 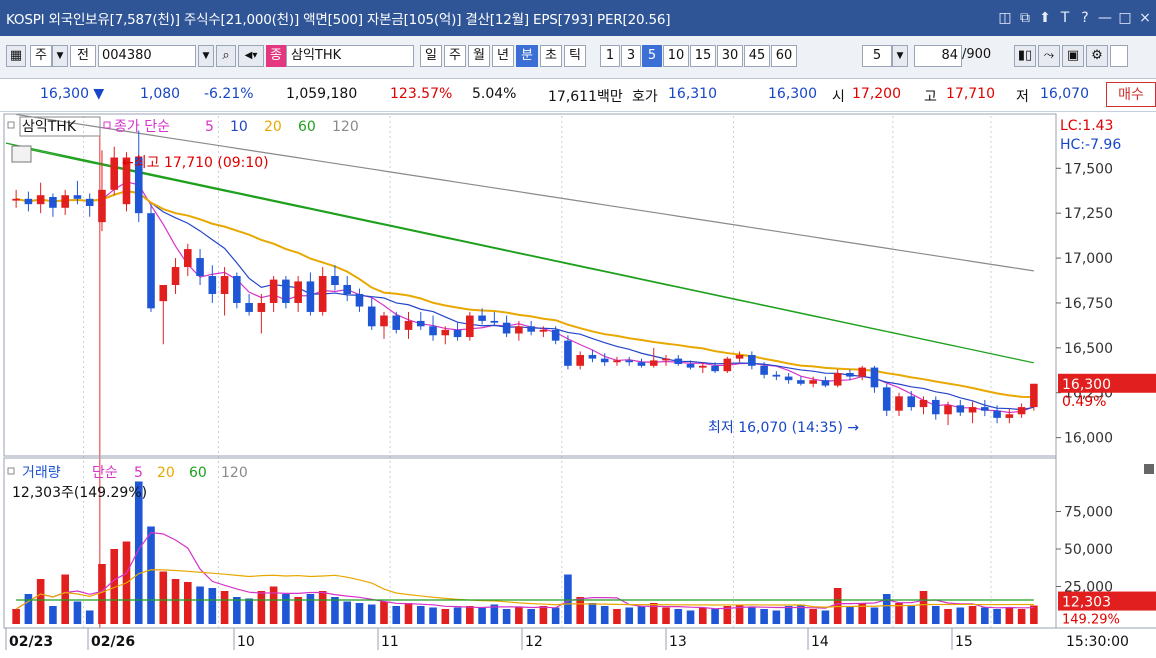 What do you see at coordinates (631, 56) in the screenshot?
I see `interval-3-button: 3` at bounding box center [631, 56].